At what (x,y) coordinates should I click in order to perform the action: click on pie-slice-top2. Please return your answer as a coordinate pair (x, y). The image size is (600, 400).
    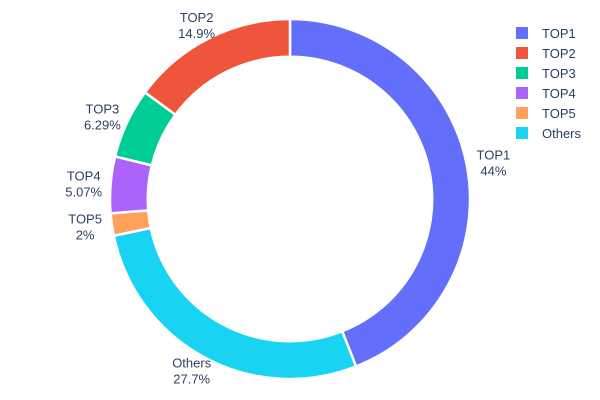
    Looking at the image, I should click on (217, 66).